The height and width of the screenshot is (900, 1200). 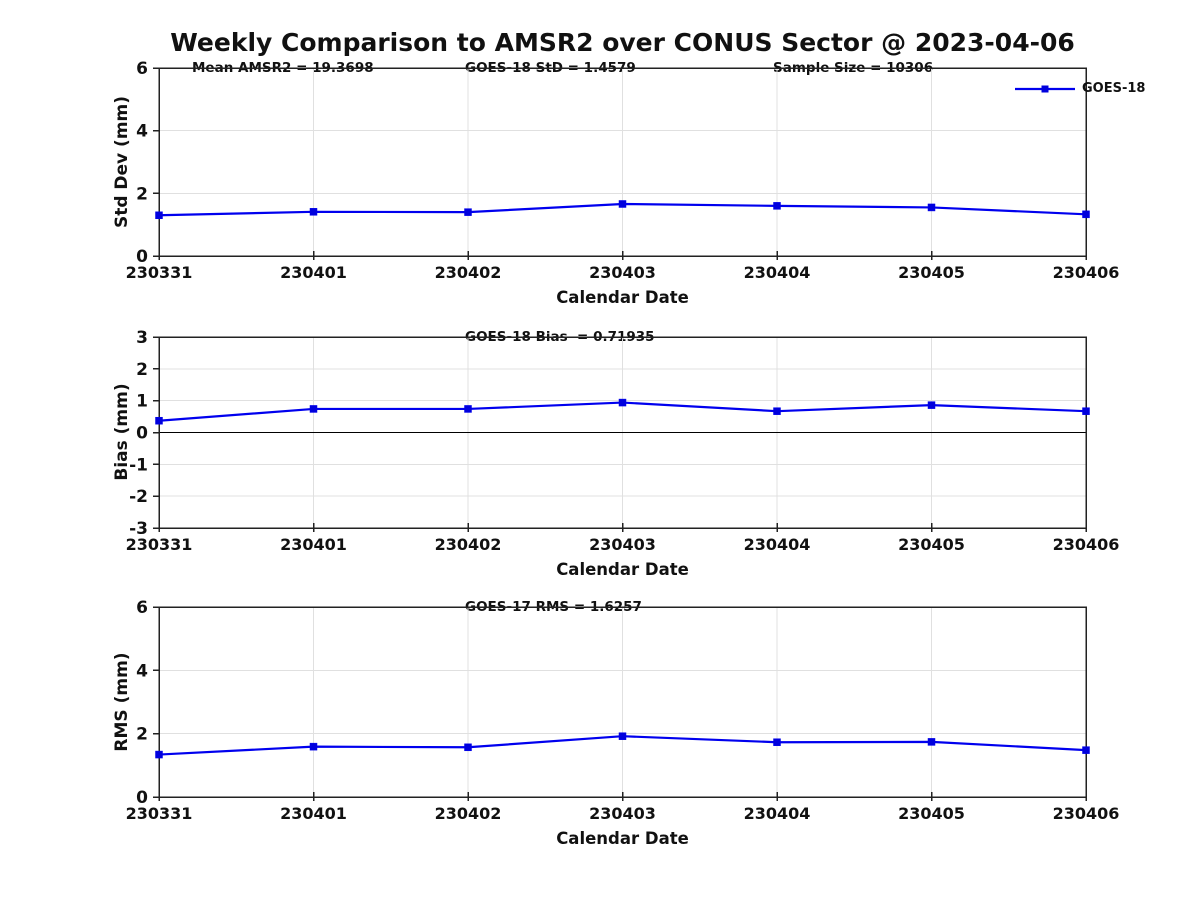 I want to click on xlabel-bias: Calendar Date, so click(x=622, y=569).